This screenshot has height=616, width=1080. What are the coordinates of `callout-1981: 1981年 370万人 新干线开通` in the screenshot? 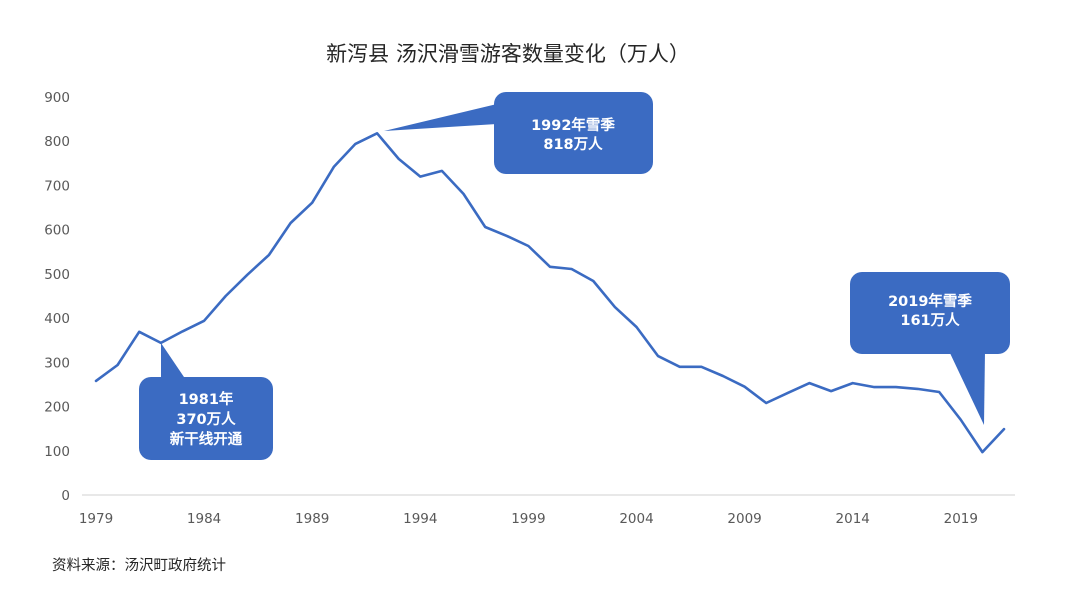 It's located at (206, 401).